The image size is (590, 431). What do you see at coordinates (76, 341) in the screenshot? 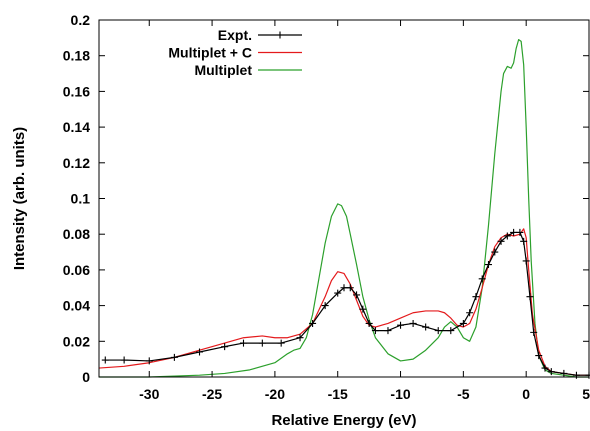
I see `y-tick-label: 0.02` at bounding box center [76, 341].